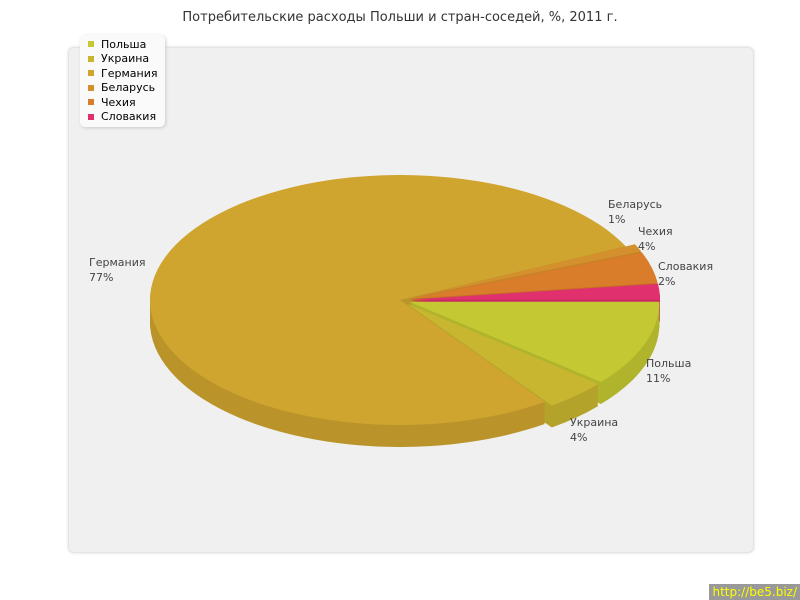 This screenshot has height=600, width=800. I want to click on legend-item: Украина, so click(122, 59).